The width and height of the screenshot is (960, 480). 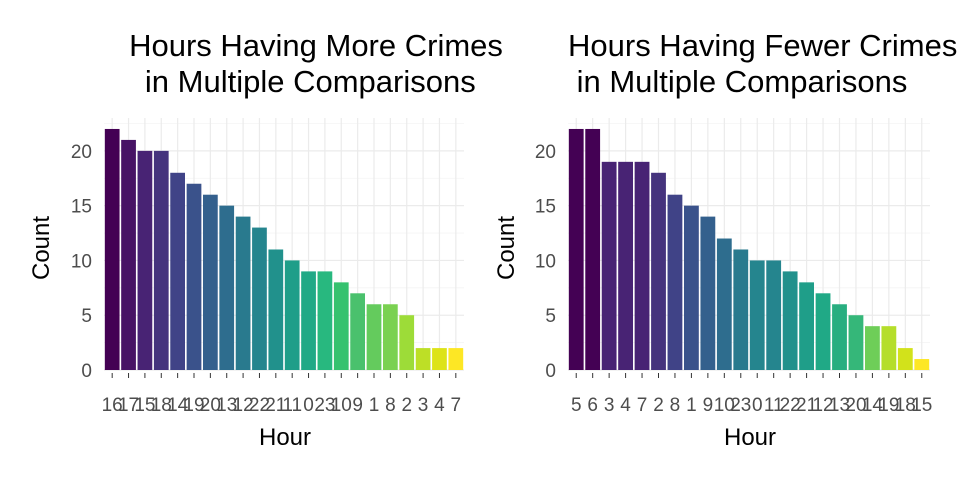 I want to click on chart-title-line-1: Hours Having More Crimes, so click(x=316, y=45).